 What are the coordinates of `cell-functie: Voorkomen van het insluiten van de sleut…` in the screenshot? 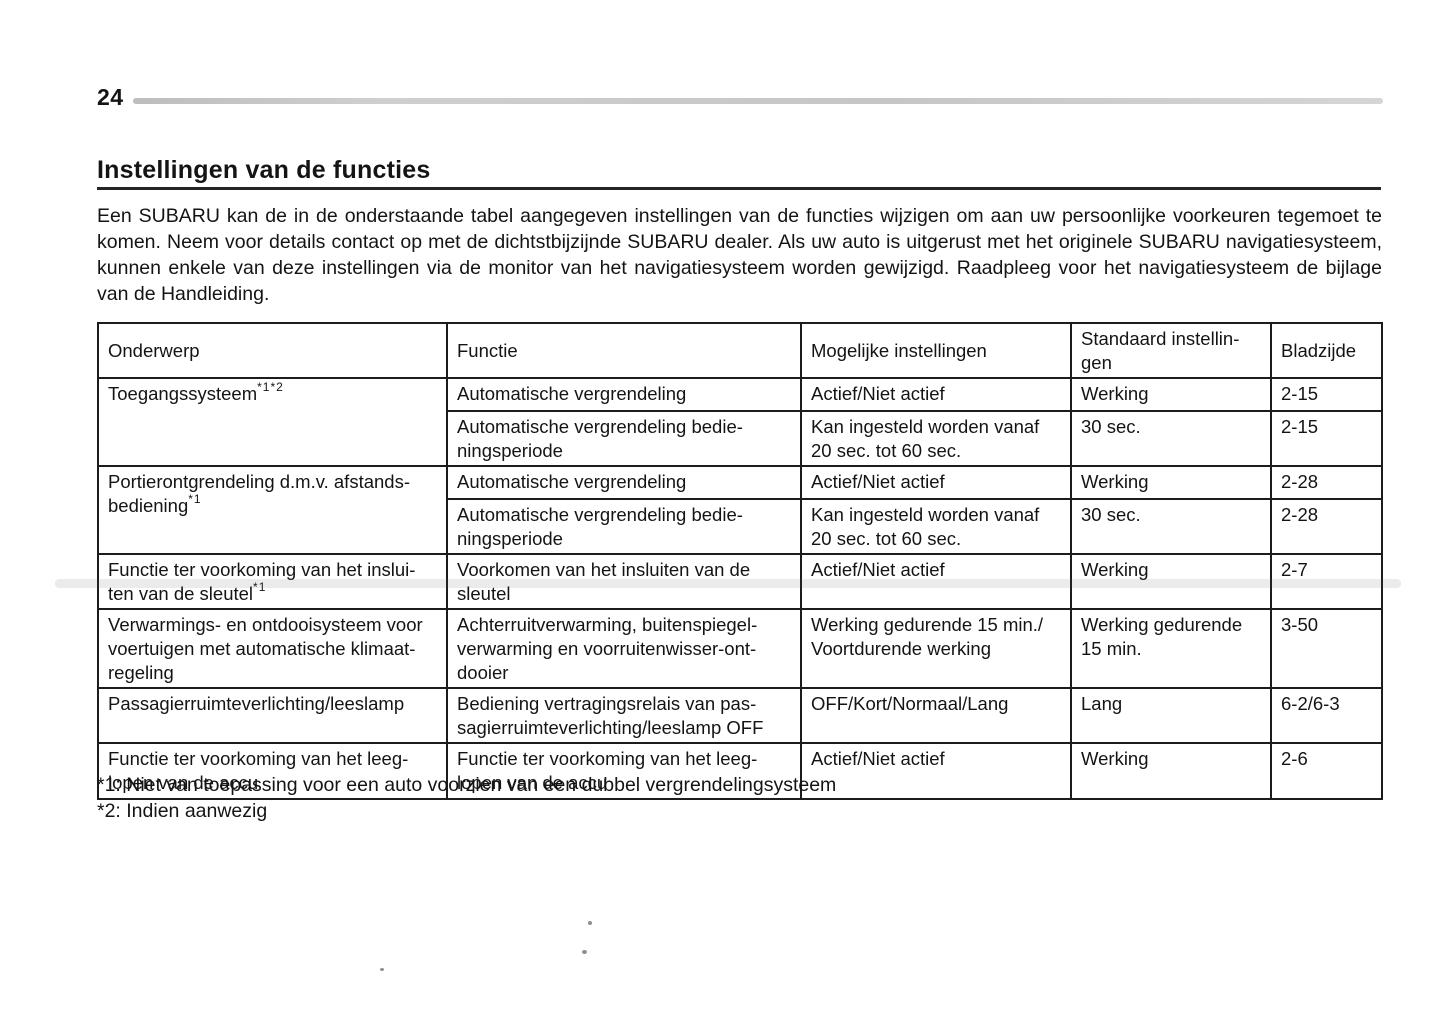 It's located at (624, 581).